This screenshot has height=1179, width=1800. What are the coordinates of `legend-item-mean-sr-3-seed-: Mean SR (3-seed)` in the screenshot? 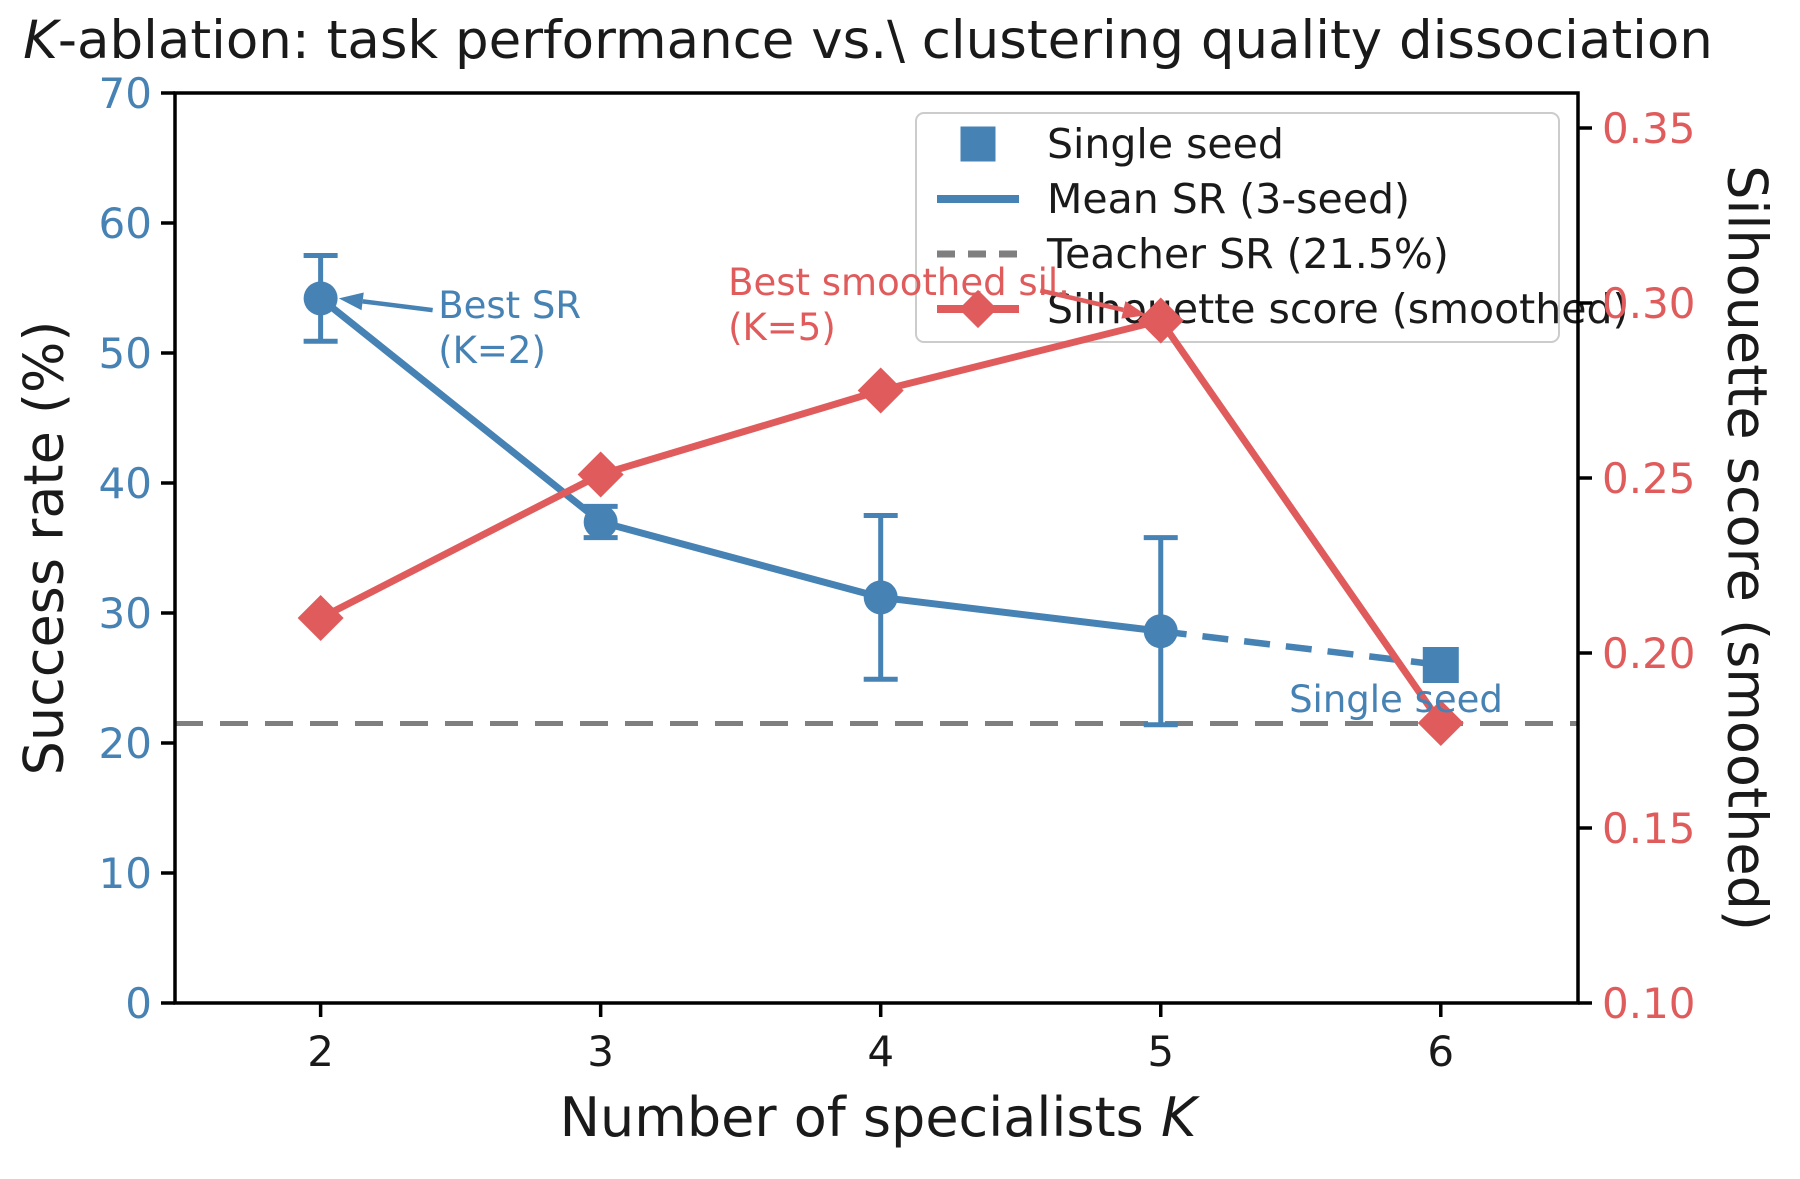 It's located at (1242, 198).